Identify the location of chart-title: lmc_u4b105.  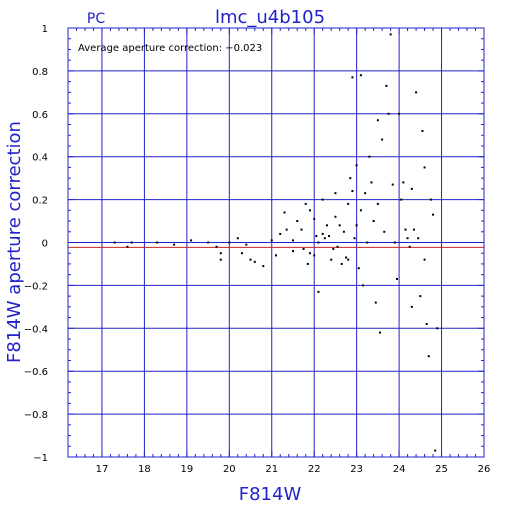
(270, 17).